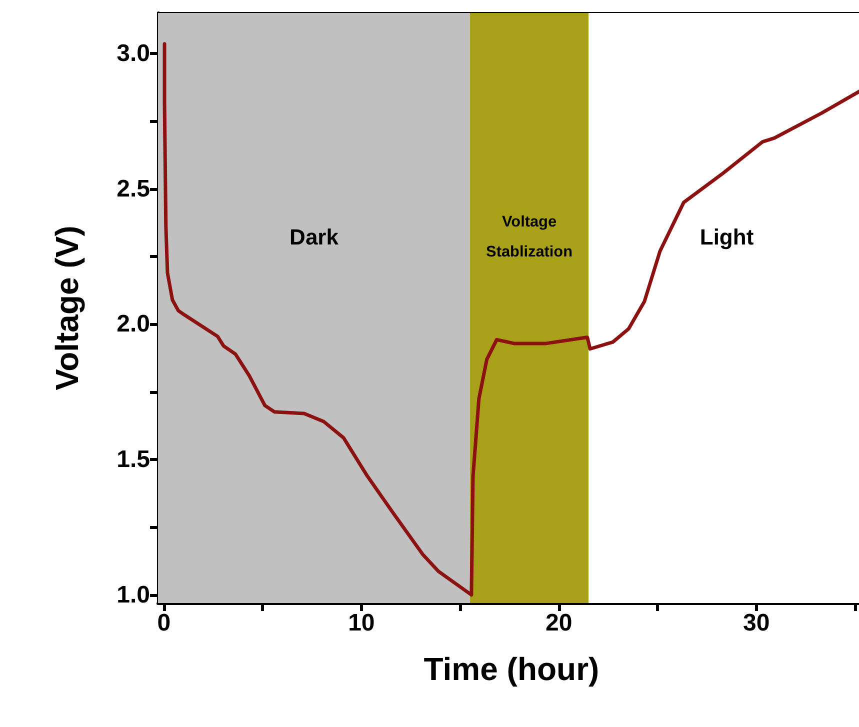 This screenshot has height=727, width=859. What do you see at coordinates (67, 308) in the screenshot?
I see `y-axis-title: Voltage (V)` at bounding box center [67, 308].